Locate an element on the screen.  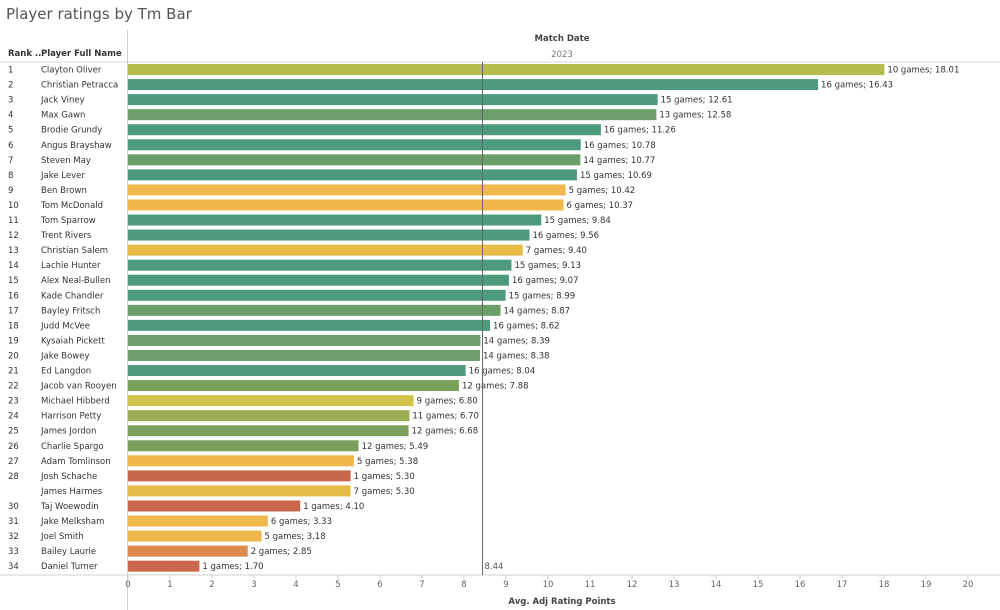
table-row: 27 Adam Tomlinson 5 games; 5.38 is located at coordinates (213, 461).